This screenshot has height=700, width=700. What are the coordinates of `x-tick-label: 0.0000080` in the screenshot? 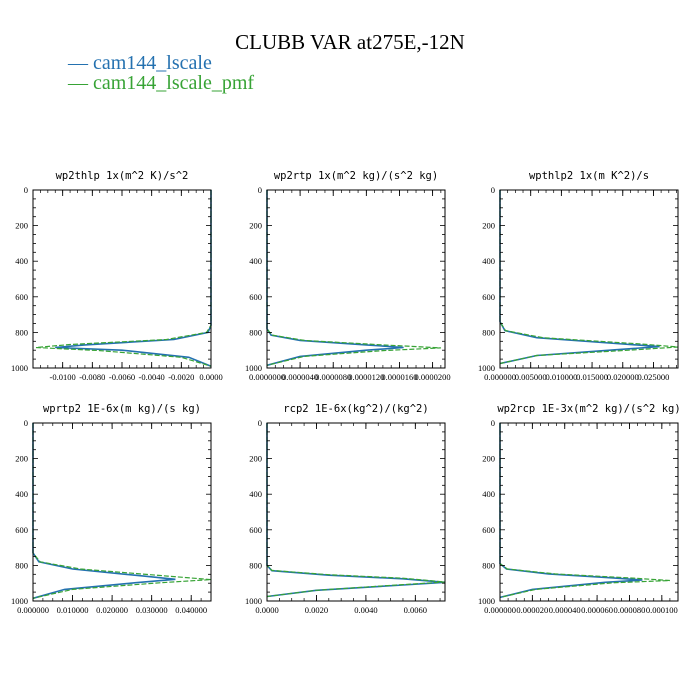 It's located at (333, 377).